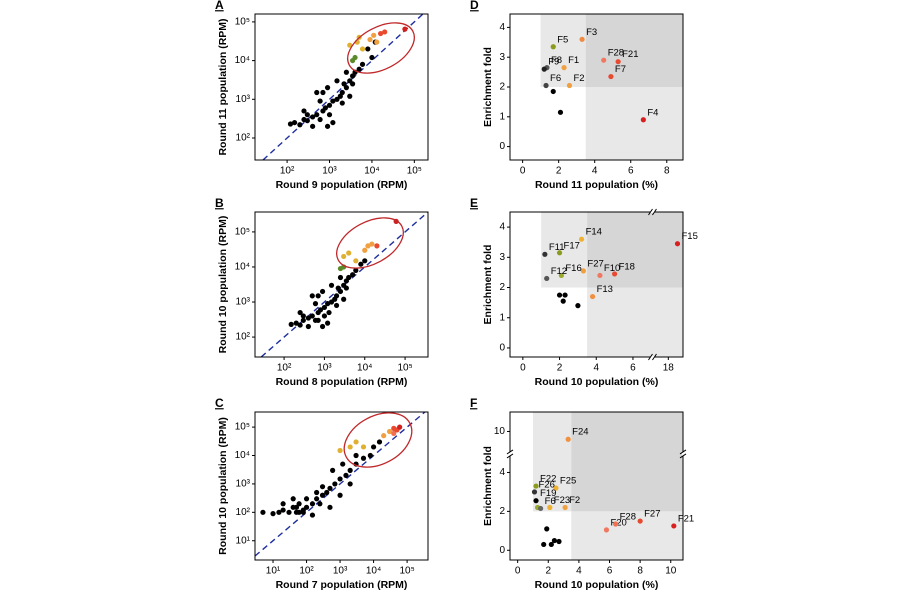 The height and width of the screenshot is (594, 900). Describe the element at coordinates (223, 86) in the screenshot. I see `y-axis-label: Round 11 population (RPM)` at that location.